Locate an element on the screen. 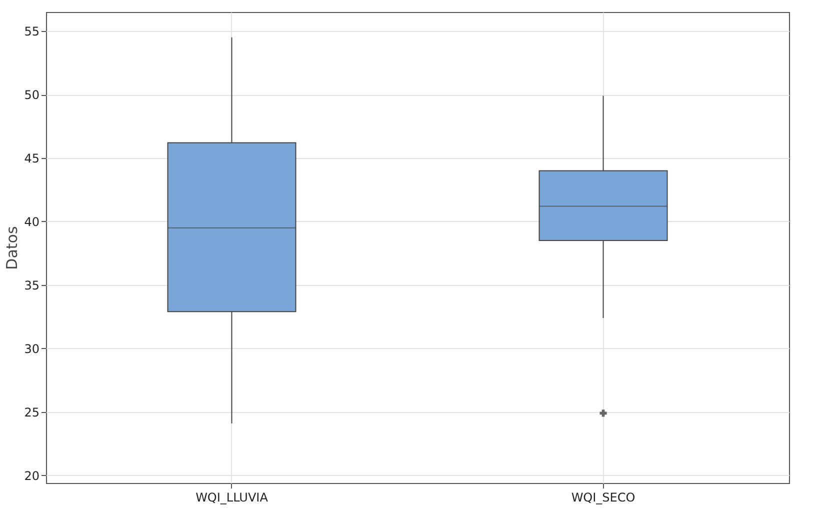 Image resolution: width=821 pixels, height=527 pixels. y-tick-label: 55 is located at coordinates (32, 31).